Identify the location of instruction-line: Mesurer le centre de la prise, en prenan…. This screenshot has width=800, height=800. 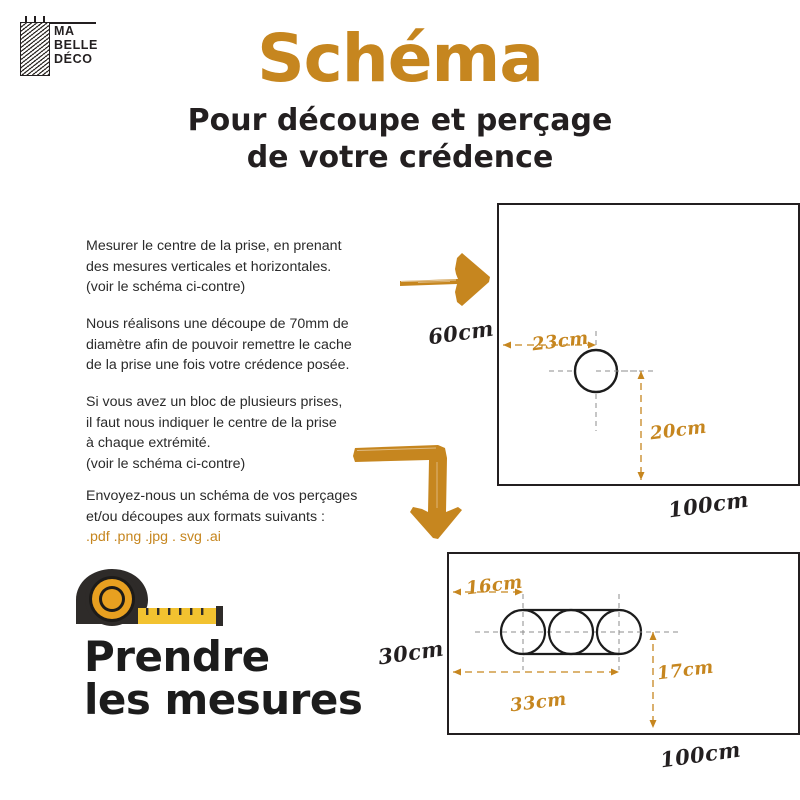
(214, 246).